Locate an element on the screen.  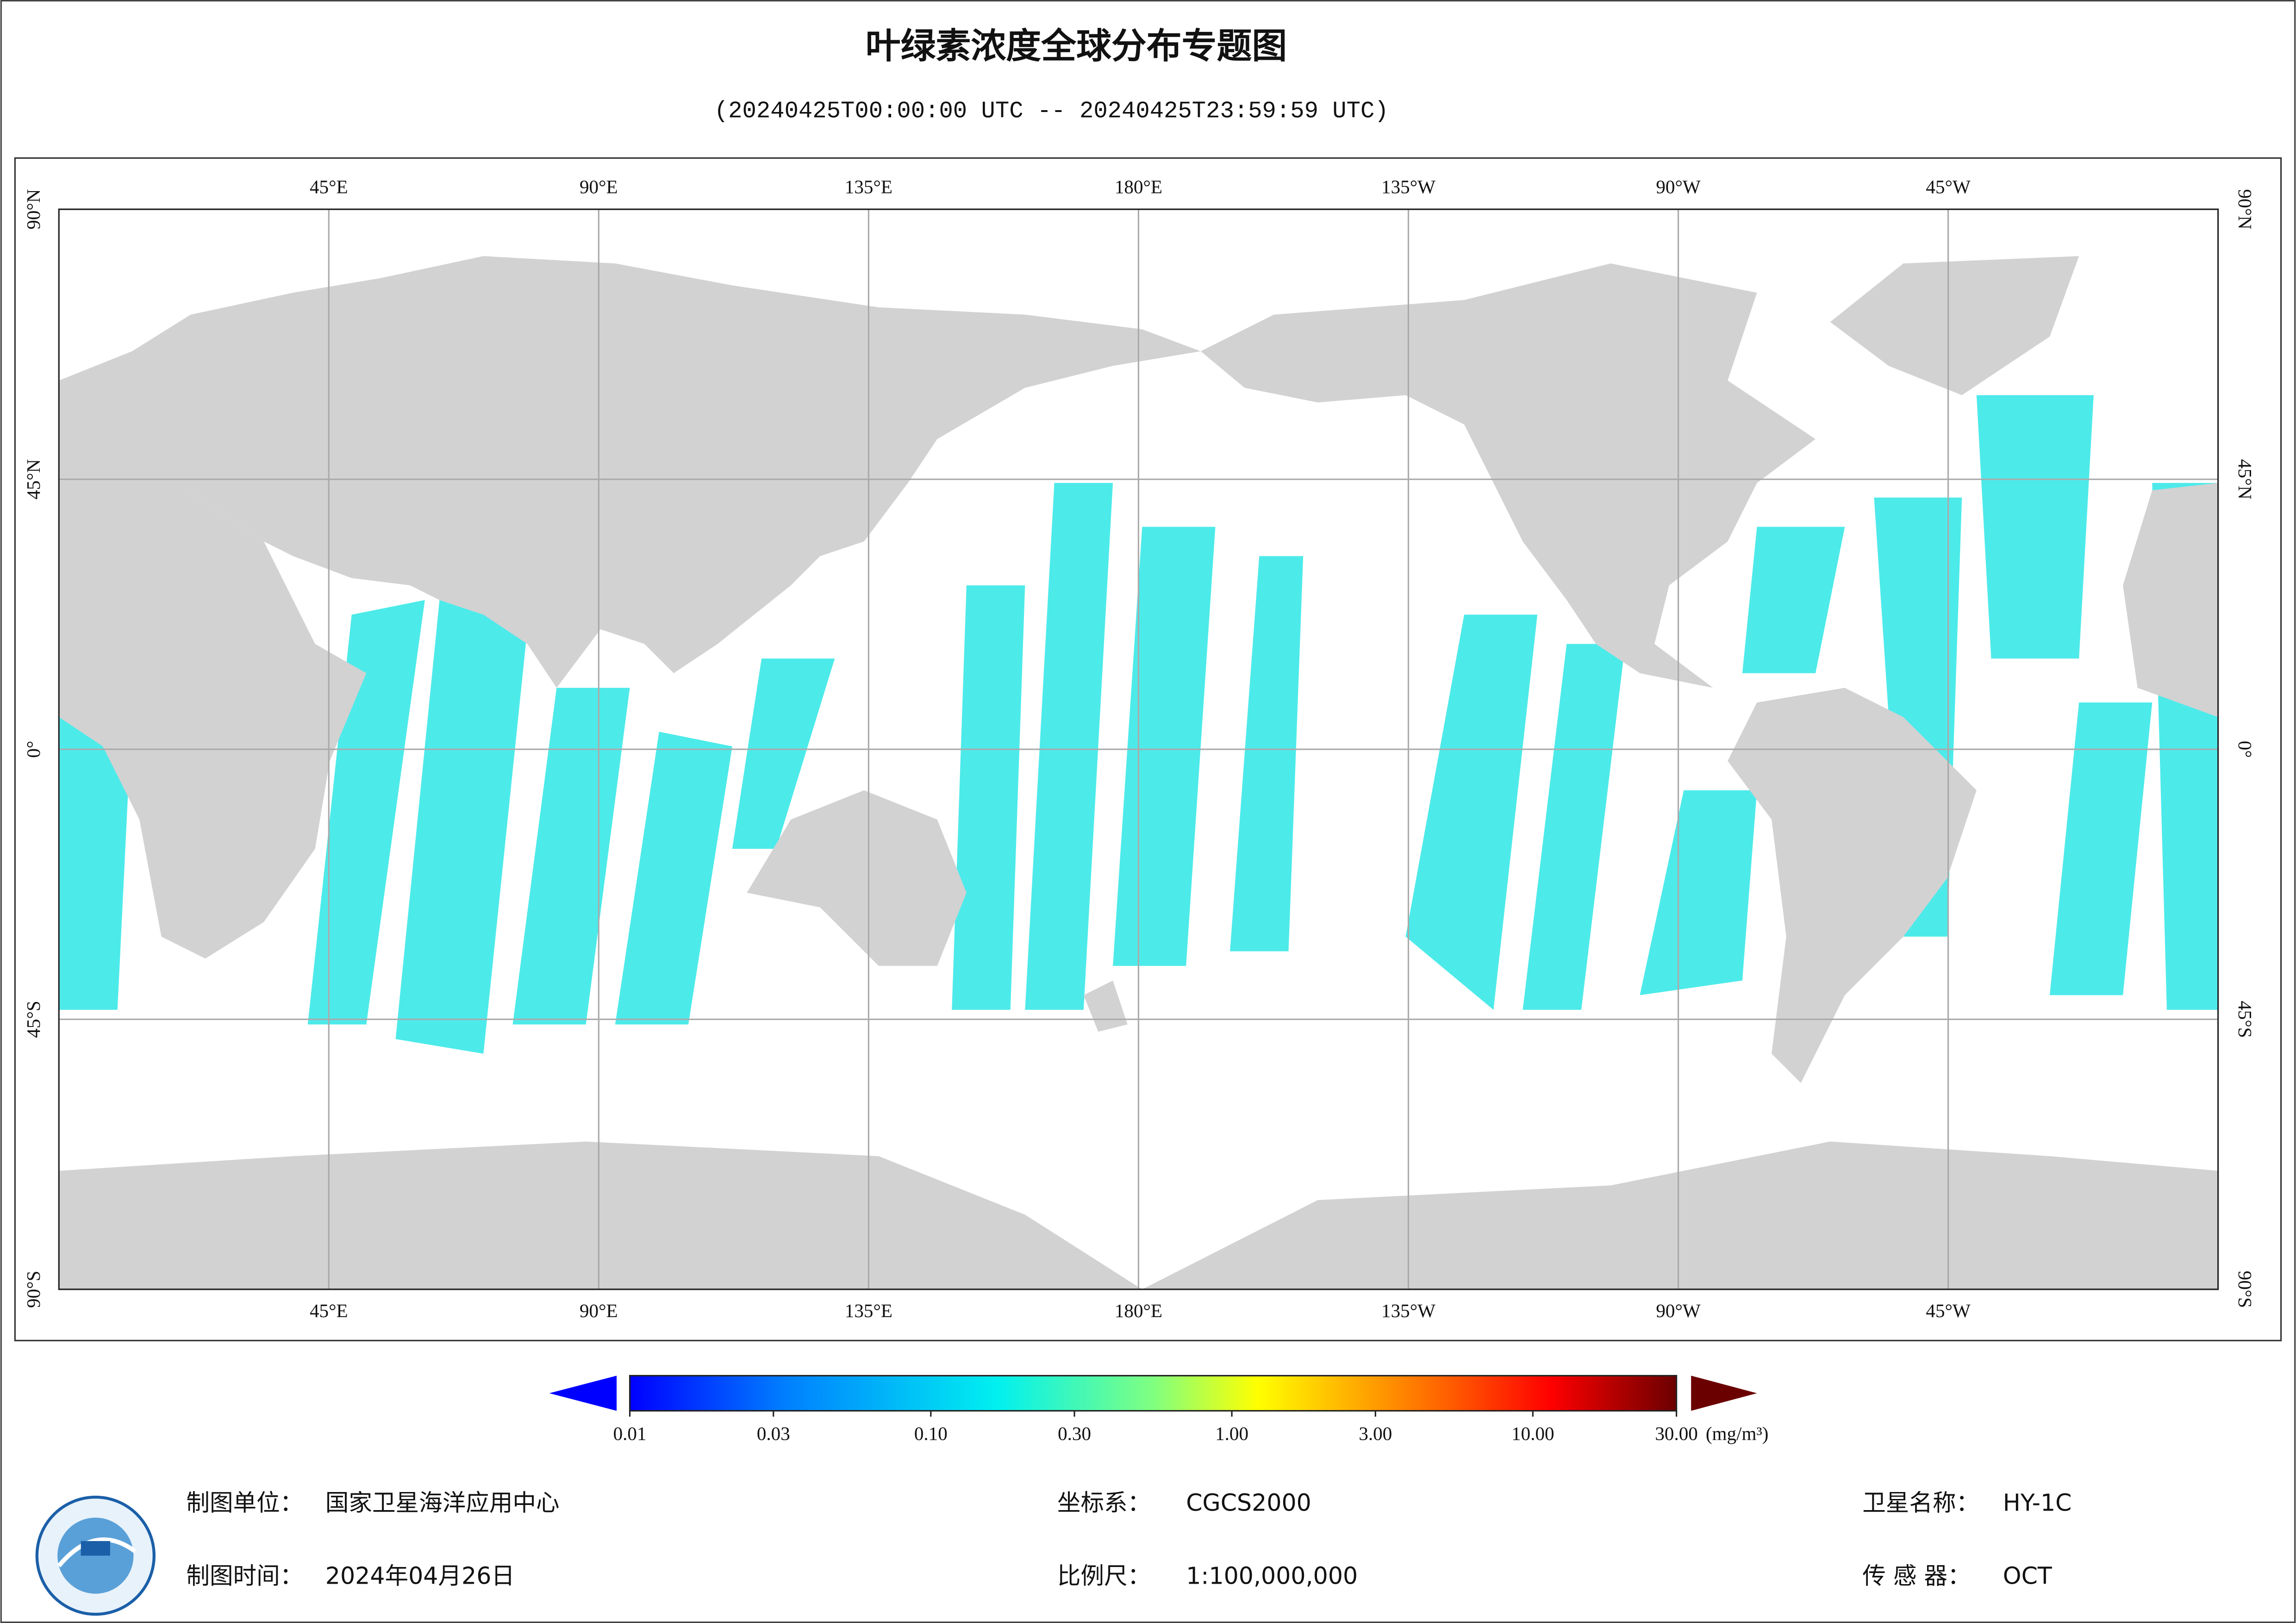
lat-label-right: 0° is located at coordinates (2245, 749).